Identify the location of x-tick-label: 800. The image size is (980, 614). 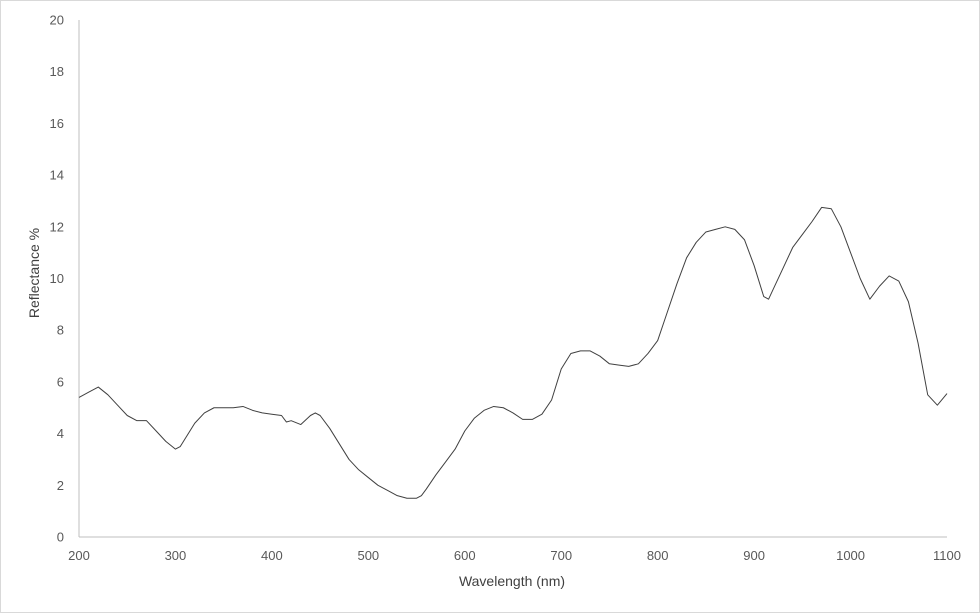
(658, 555).